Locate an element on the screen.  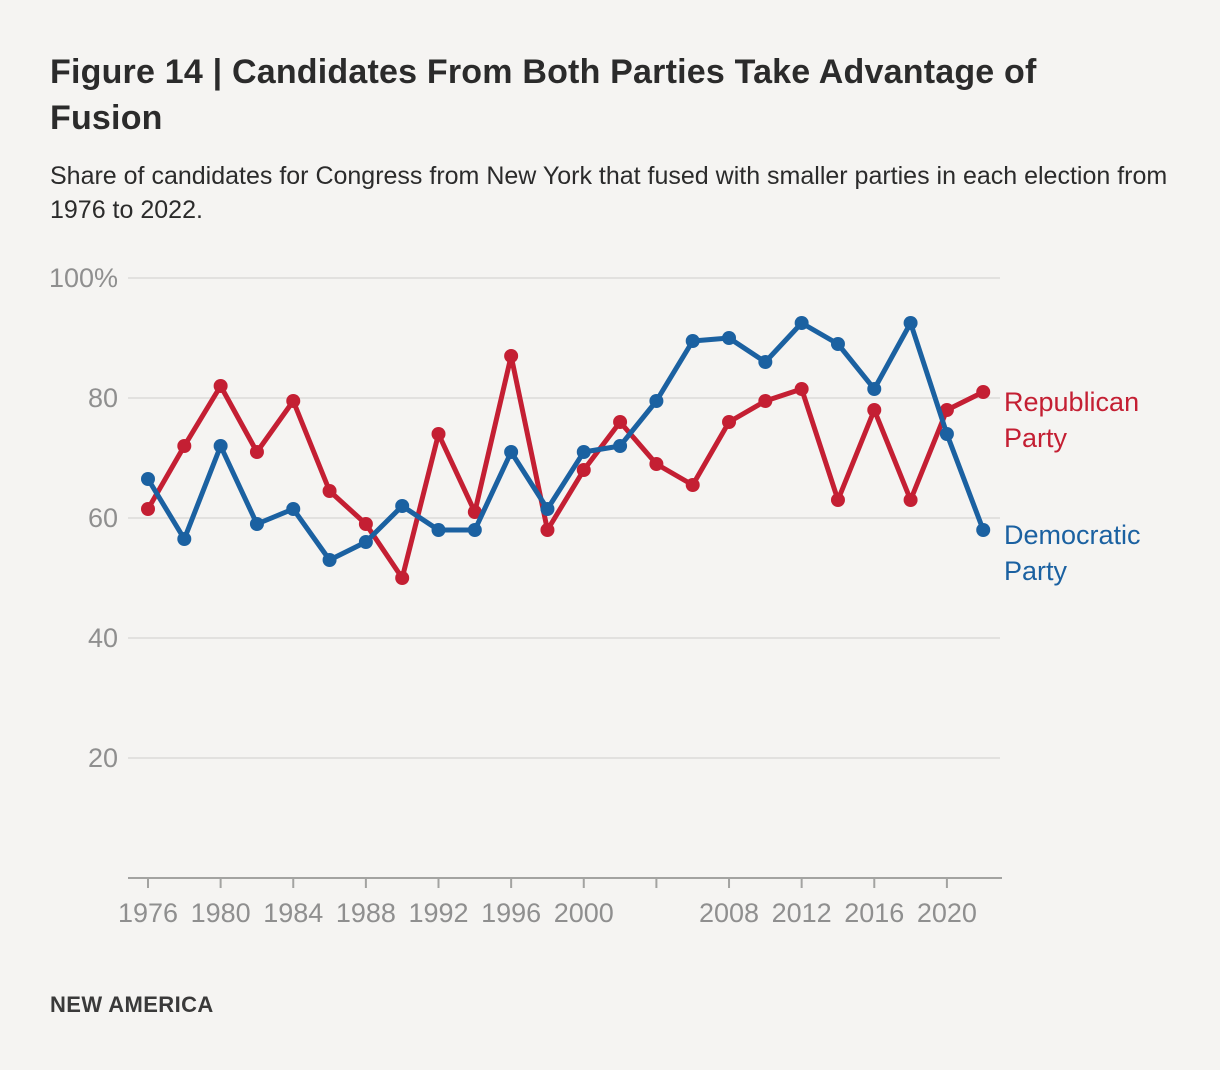
data-point-democratic-party-2002 is located at coordinates (620, 446).